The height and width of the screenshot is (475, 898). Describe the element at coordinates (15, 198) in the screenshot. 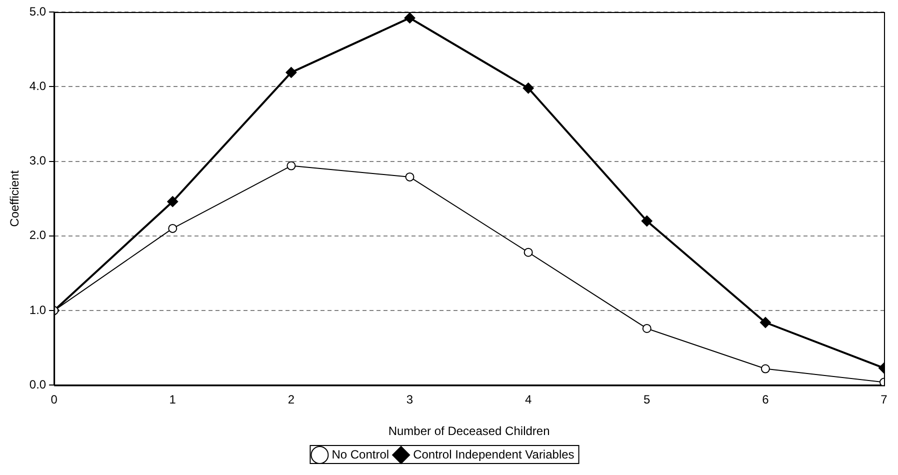

I see `y-axis-title: Coefficient` at that location.